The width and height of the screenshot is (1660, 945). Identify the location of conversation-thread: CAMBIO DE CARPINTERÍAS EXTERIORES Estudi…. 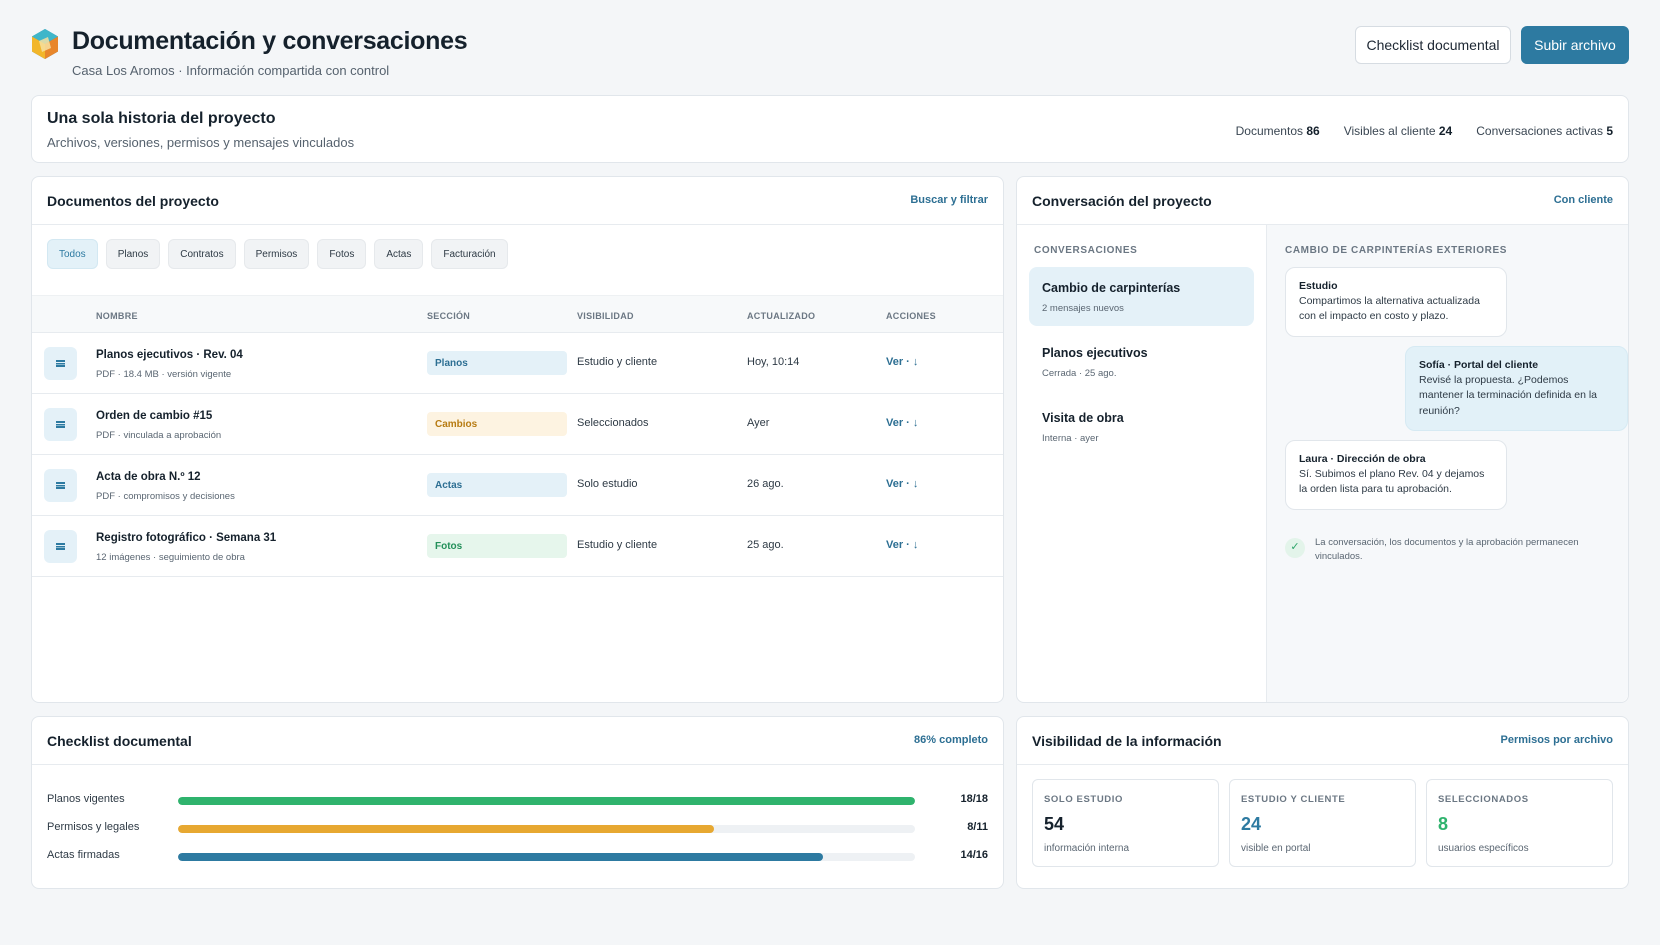
(1447, 463).